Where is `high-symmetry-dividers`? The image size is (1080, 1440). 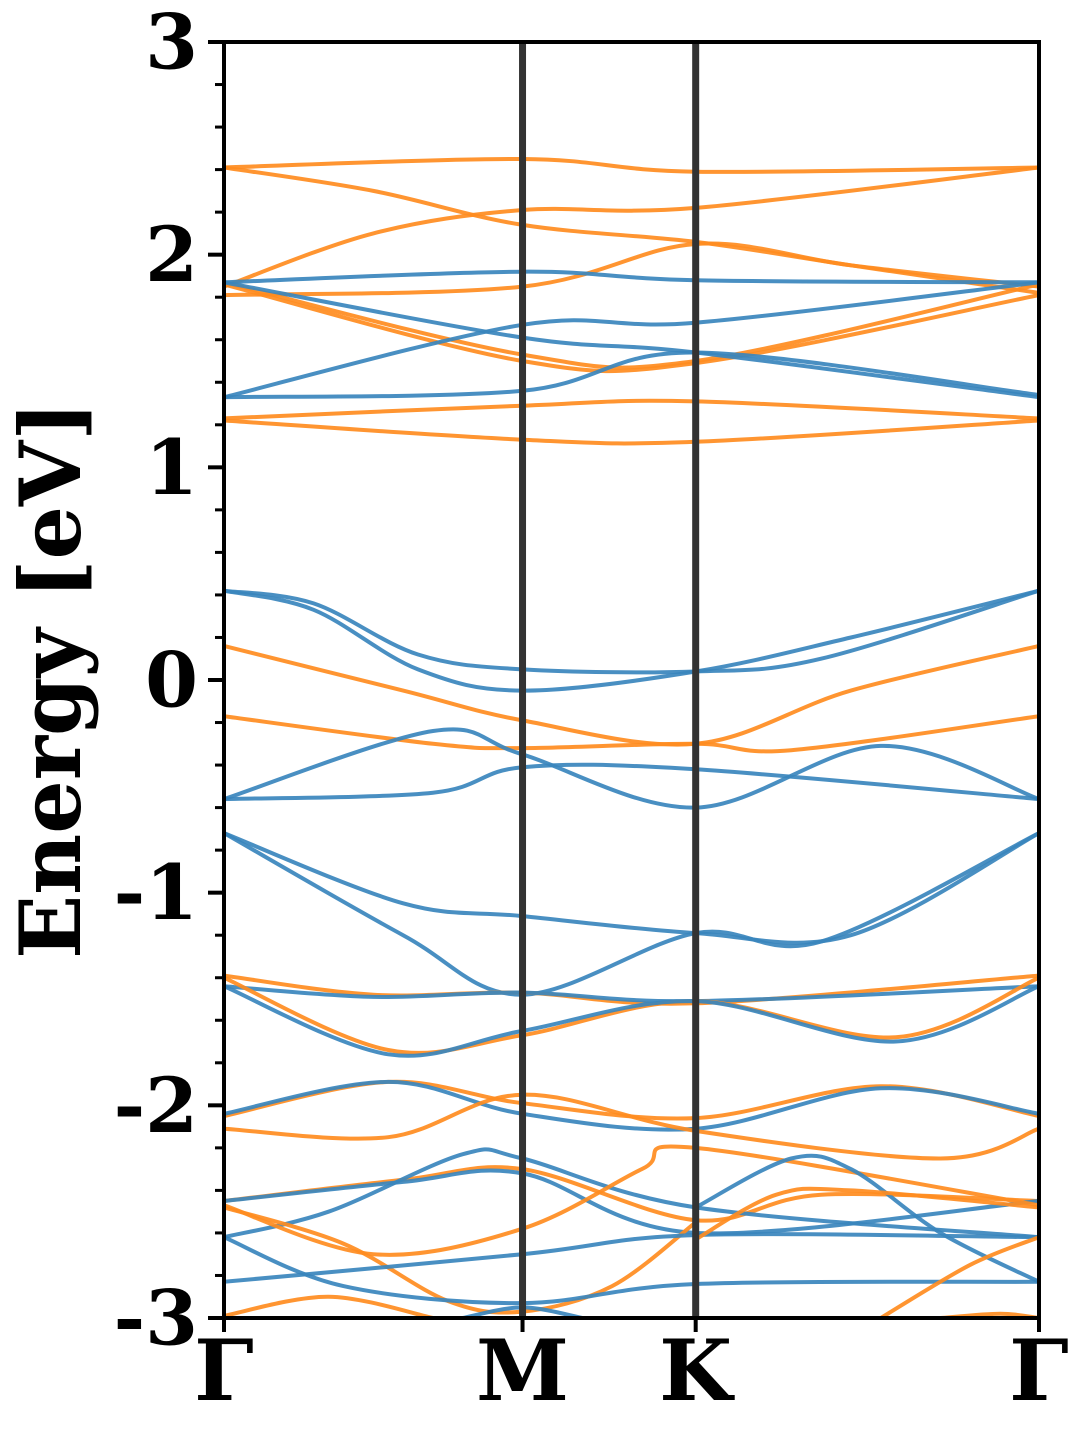 high-symmetry-dividers is located at coordinates (609, 680).